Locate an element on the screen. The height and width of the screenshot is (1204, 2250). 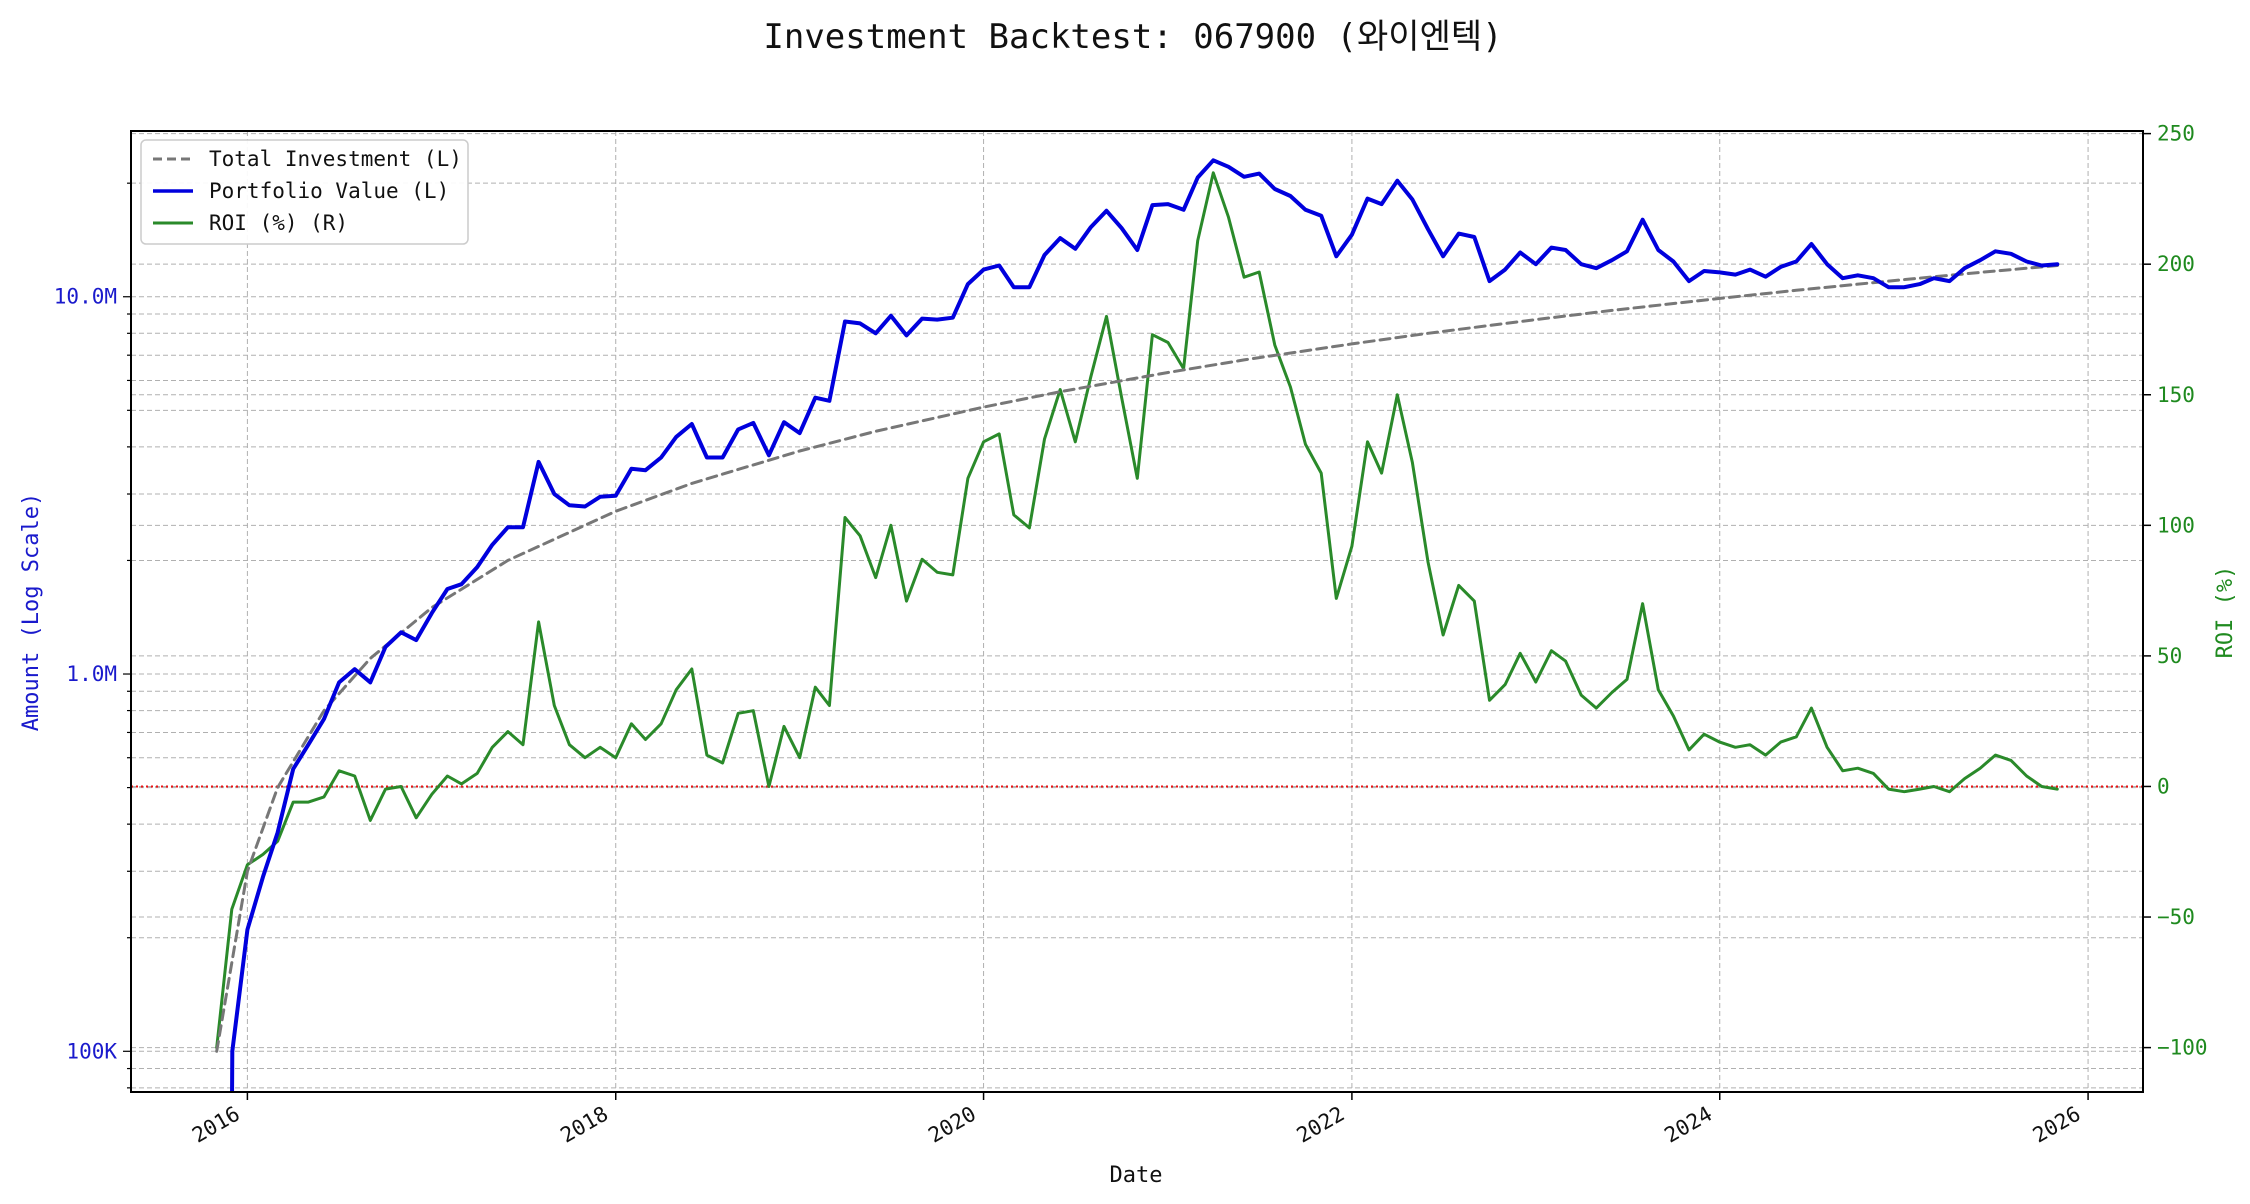
legend-label-roi: ROI (%) (R) is located at coordinates (278, 223).